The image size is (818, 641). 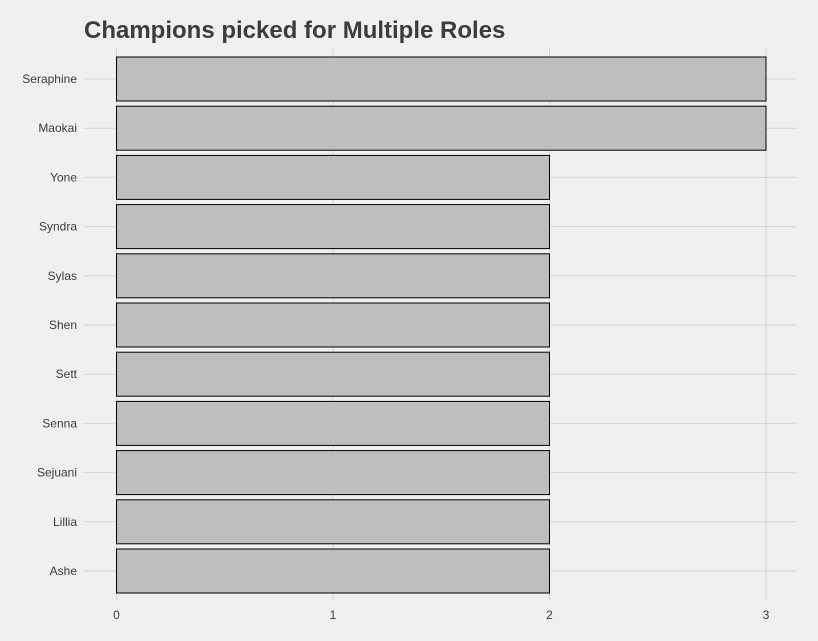 What do you see at coordinates (294, 30) in the screenshot?
I see `chart-title: Champions picked for Multiple Roles` at bounding box center [294, 30].